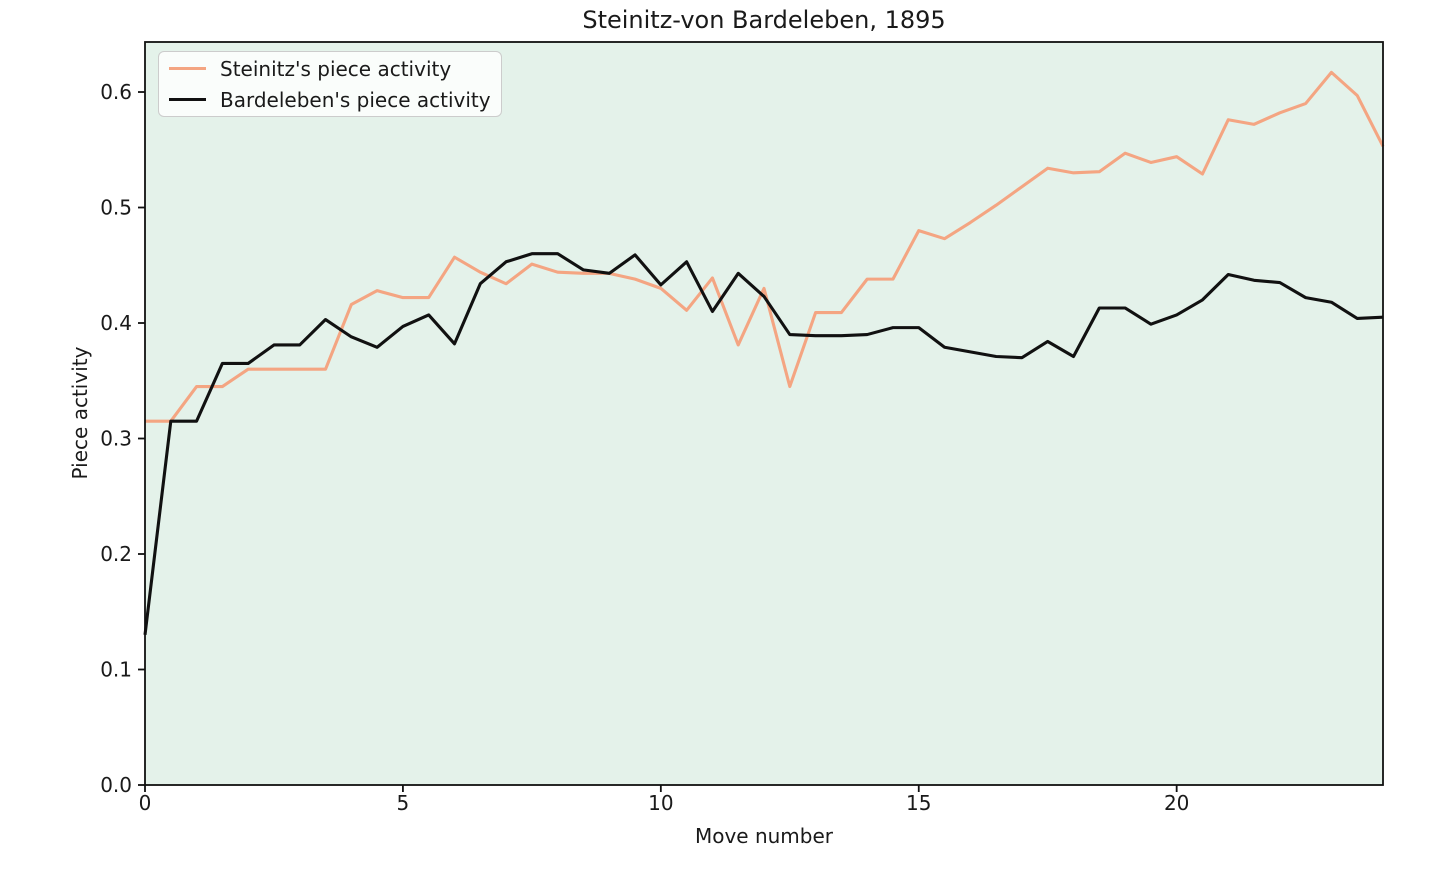 This screenshot has width=1456, height=874. Describe the element at coordinates (116, 554) in the screenshot. I see `y-tick-label: 0.2` at that location.